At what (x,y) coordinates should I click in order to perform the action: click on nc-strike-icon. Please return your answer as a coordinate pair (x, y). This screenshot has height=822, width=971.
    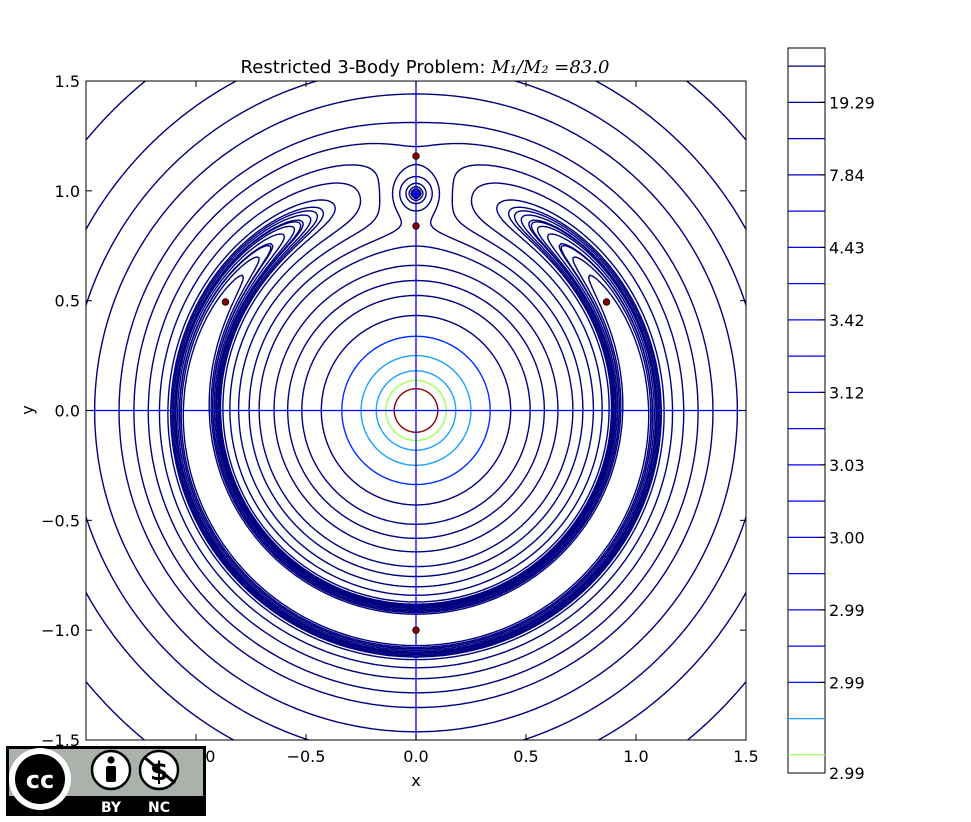
    Looking at the image, I should click on (159, 770).